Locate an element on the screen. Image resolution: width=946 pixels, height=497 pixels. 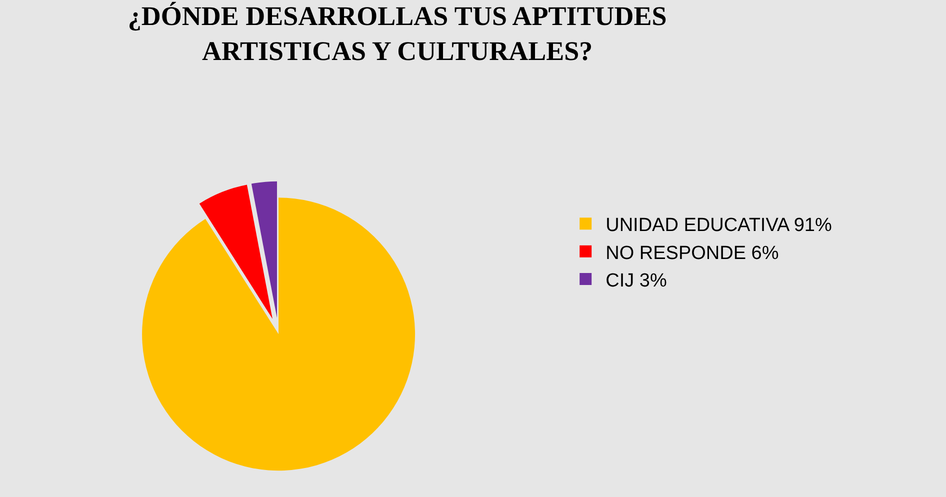
legend-label: UNIDAD EDUCATIVA 91% is located at coordinates (719, 225).